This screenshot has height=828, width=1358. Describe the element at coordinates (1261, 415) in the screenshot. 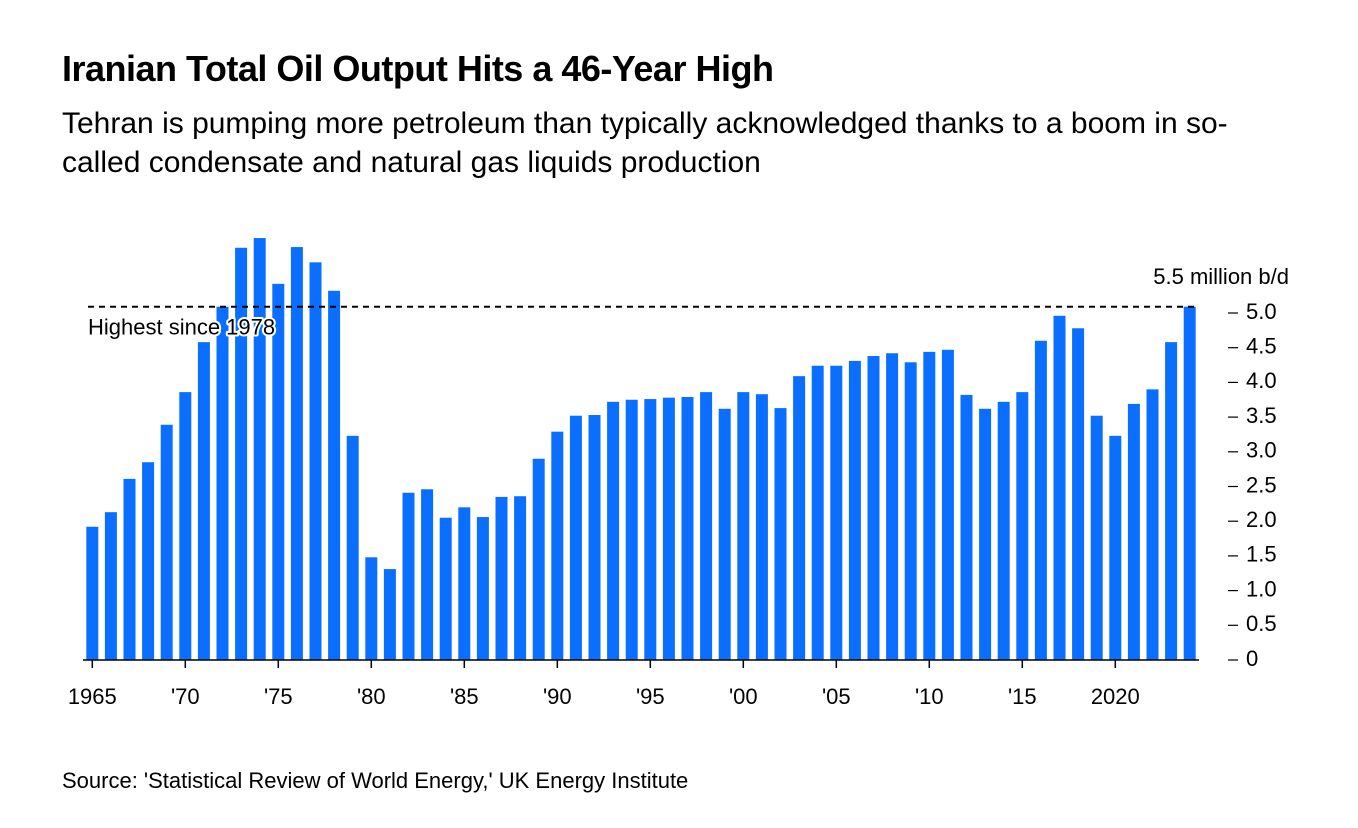

I see `y-tick-label: 3.5` at that location.